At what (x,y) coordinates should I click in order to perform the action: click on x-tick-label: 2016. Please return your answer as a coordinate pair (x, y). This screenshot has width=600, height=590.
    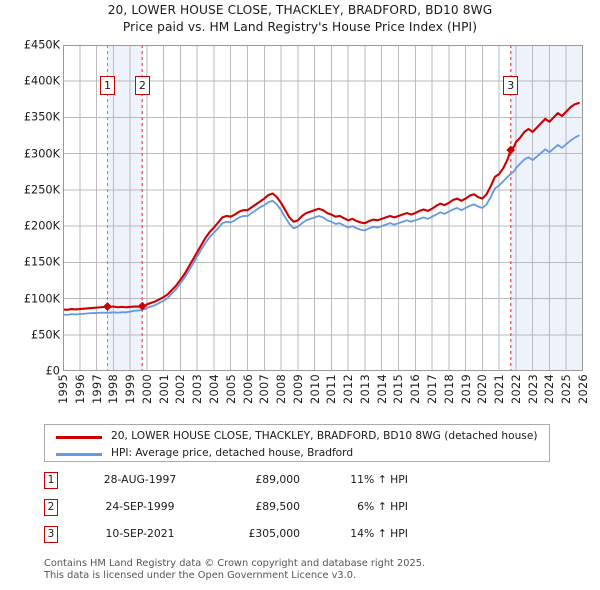
    Looking at the image, I should click on (416, 389).